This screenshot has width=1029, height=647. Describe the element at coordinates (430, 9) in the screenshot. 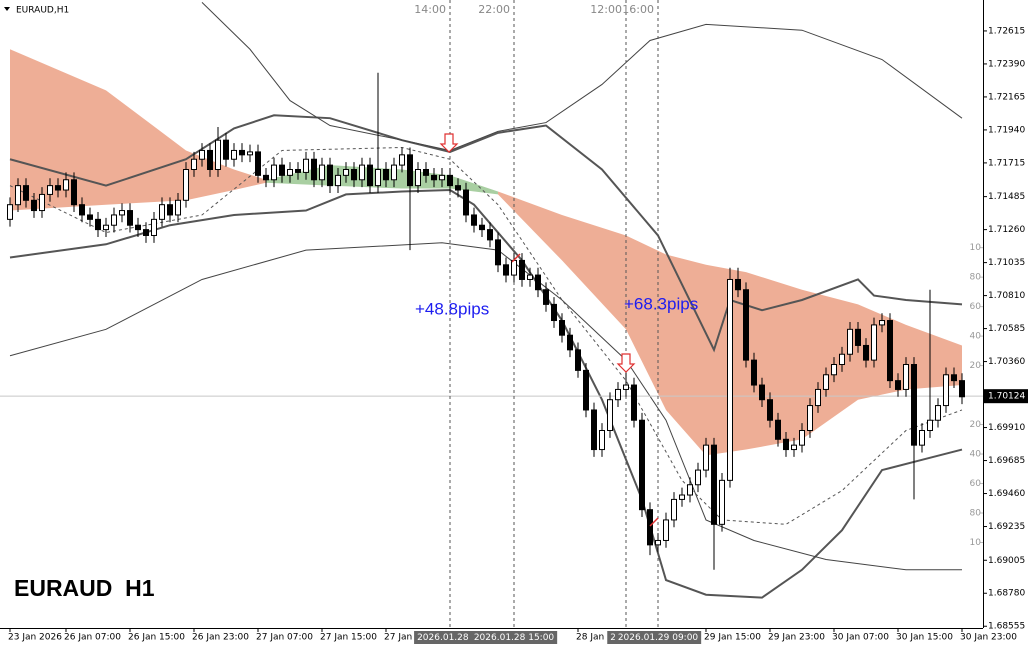

I see `separator-top-label: 14:00` at that location.